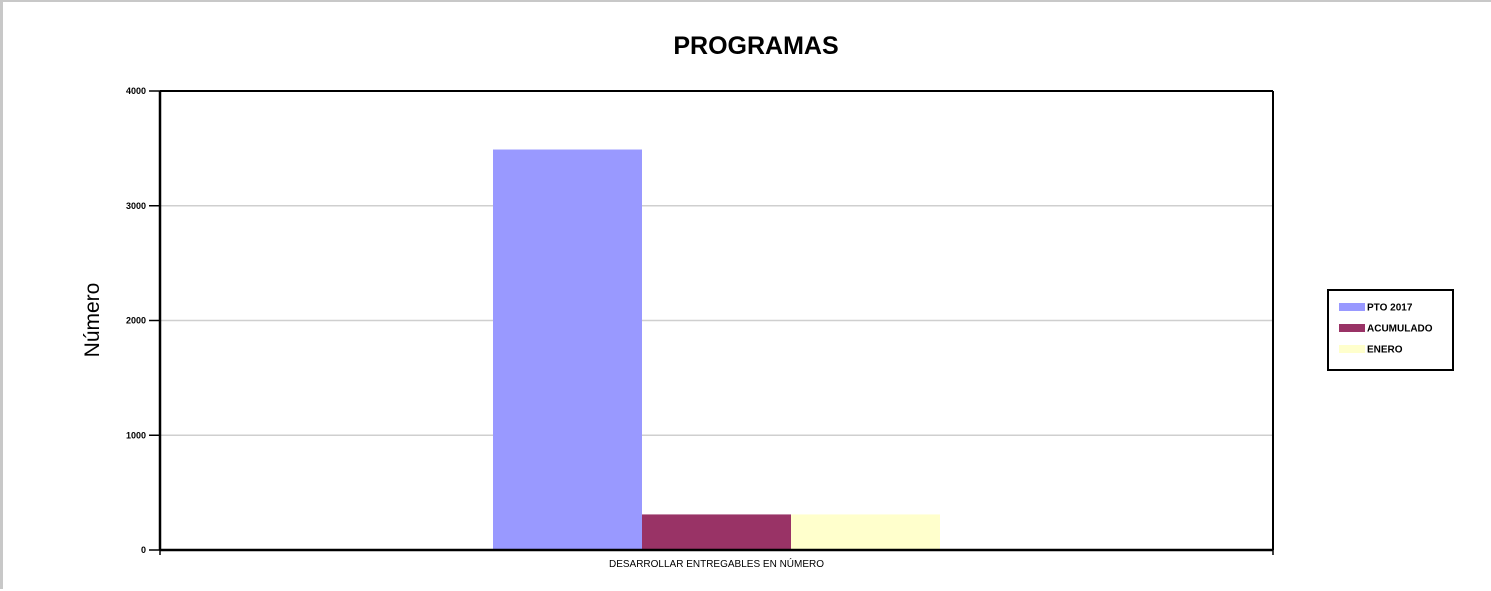 This screenshot has height=591, width=1491. What do you see at coordinates (136, 206) in the screenshot?
I see `y-tick-label: 3000` at bounding box center [136, 206].